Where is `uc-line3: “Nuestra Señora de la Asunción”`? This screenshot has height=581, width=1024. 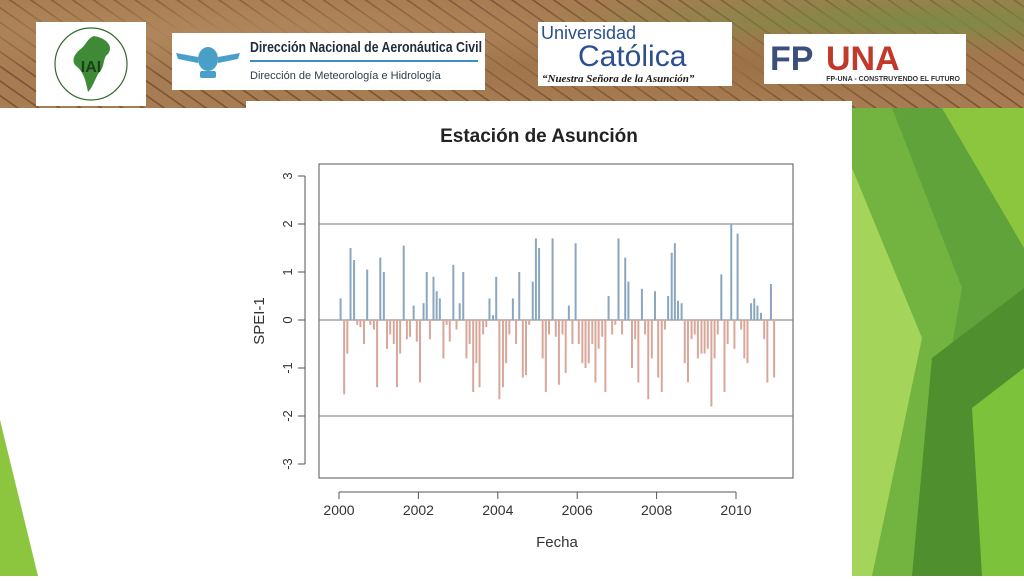
uc-line3: “Nuestra Señora de la Asunción” is located at coordinates (618, 79).